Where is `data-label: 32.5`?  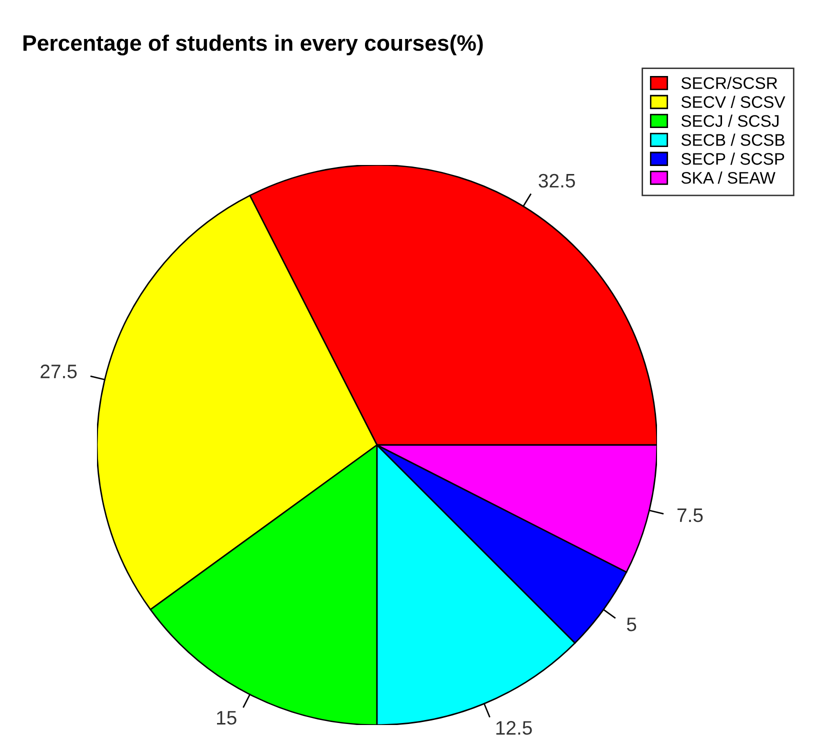
data-label: 32.5 is located at coordinates (556, 181).